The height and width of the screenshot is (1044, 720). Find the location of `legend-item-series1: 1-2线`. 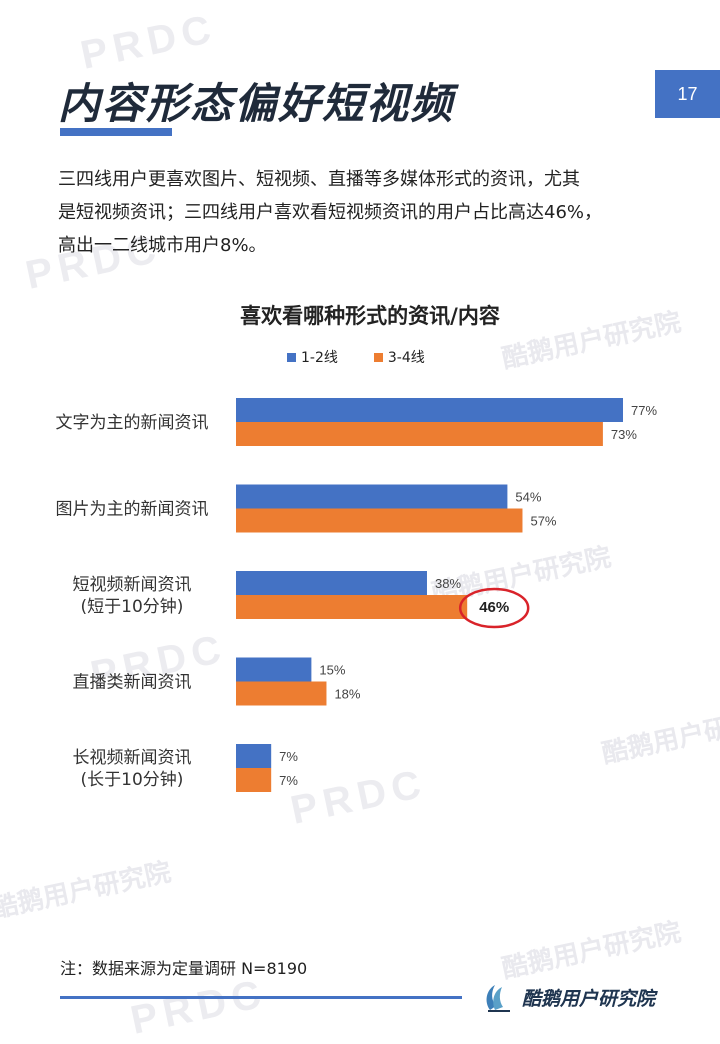

legend-item-series1: 1-2线 is located at coordinates (312, 357).